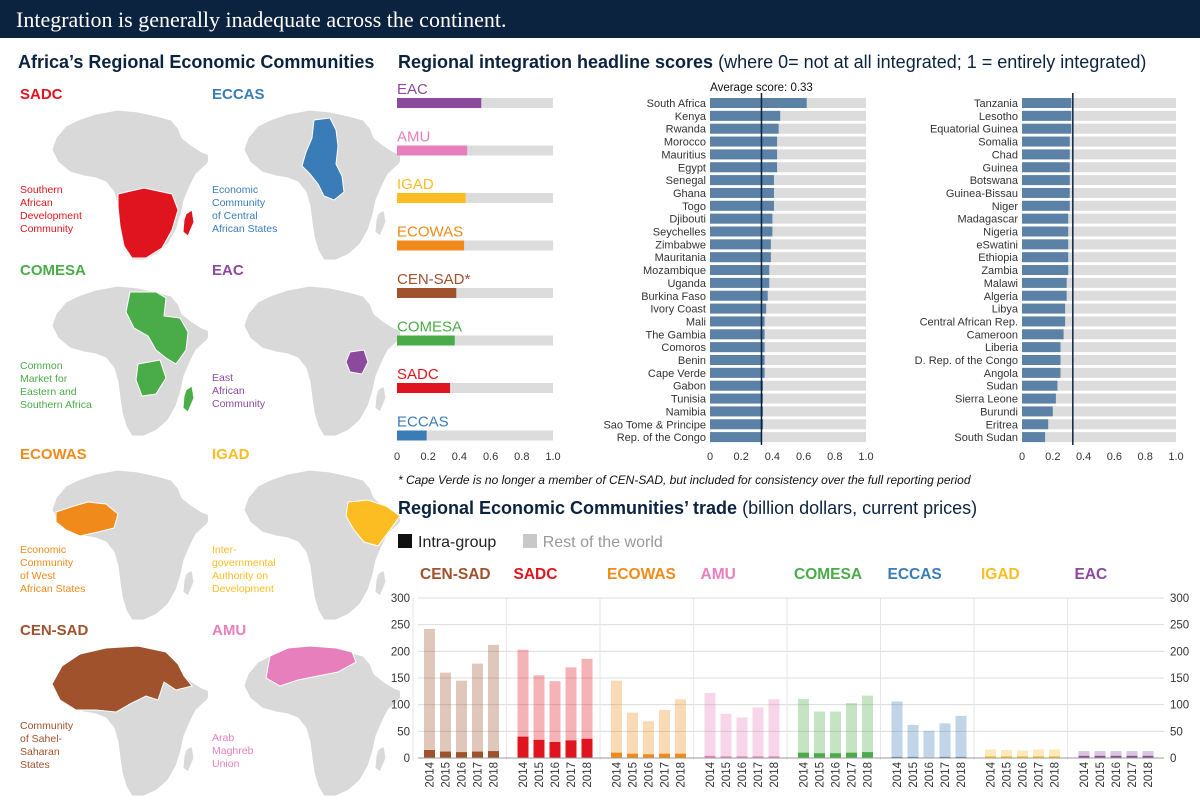 The width and height of the screenshot is (1200, 808). Describe the element at coordinates (1034, 437) in the screenshot. I see `country-bar-southsudan` at that location.